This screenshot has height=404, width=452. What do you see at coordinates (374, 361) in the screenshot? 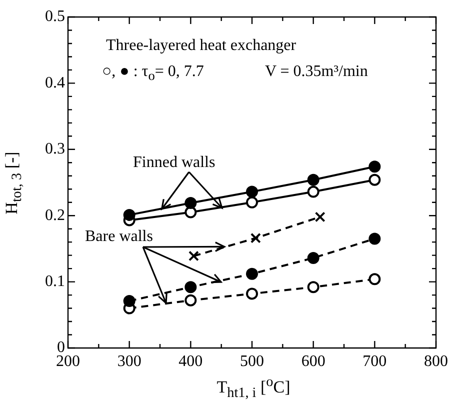
I see `x-tick-label: 700` at bounding box center [374, 361].